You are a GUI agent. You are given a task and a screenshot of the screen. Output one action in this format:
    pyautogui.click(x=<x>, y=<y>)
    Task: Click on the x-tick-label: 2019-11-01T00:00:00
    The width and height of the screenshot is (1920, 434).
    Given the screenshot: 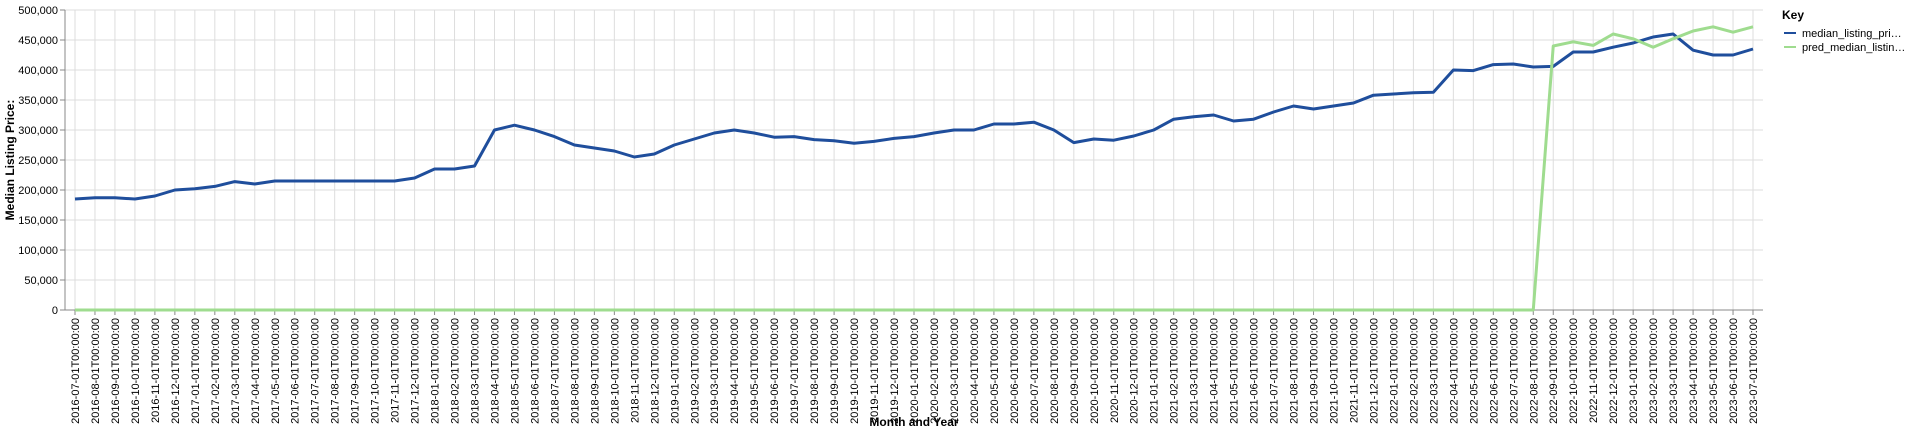 What is the action you would take?
    pyautogui.click(x=875, y=370)
    